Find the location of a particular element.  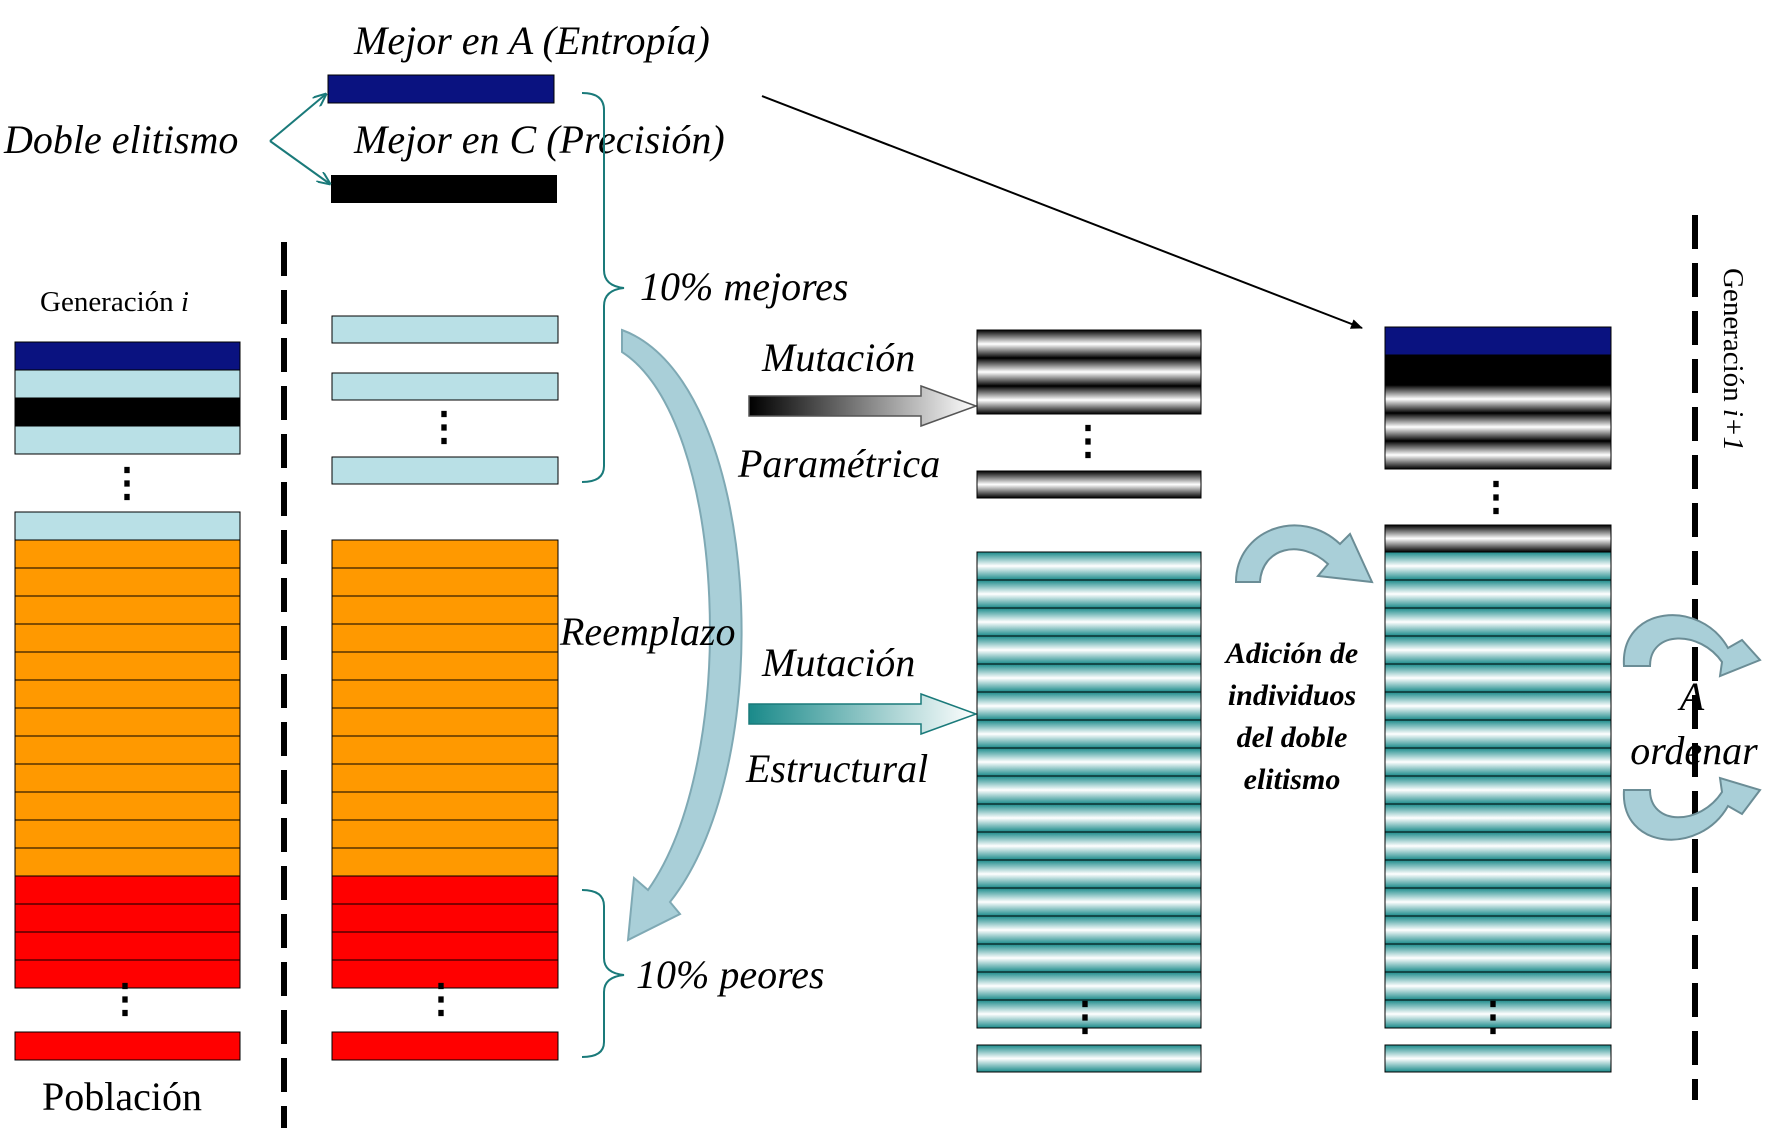

mutation-structural-arrow is located at coordinates (863, 714).